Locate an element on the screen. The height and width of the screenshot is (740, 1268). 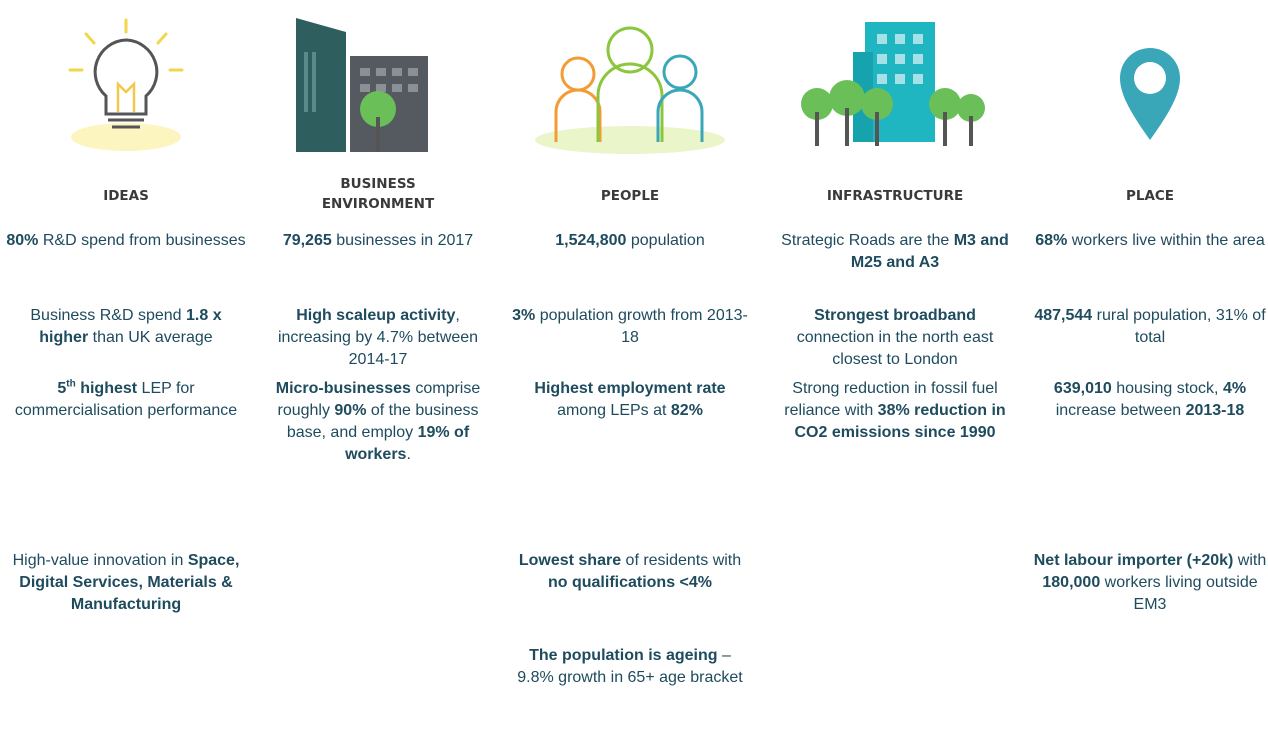
fact-paragraph: 1,524,800 population is located at coordinates (630, 241).